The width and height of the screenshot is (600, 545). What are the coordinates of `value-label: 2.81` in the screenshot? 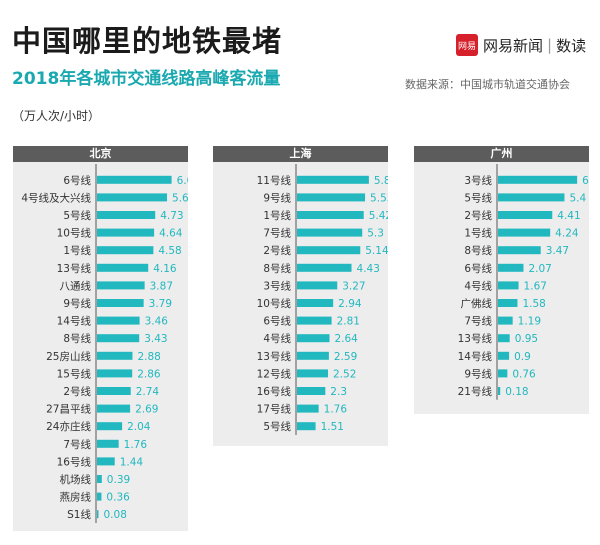 It's located at (348, 322).